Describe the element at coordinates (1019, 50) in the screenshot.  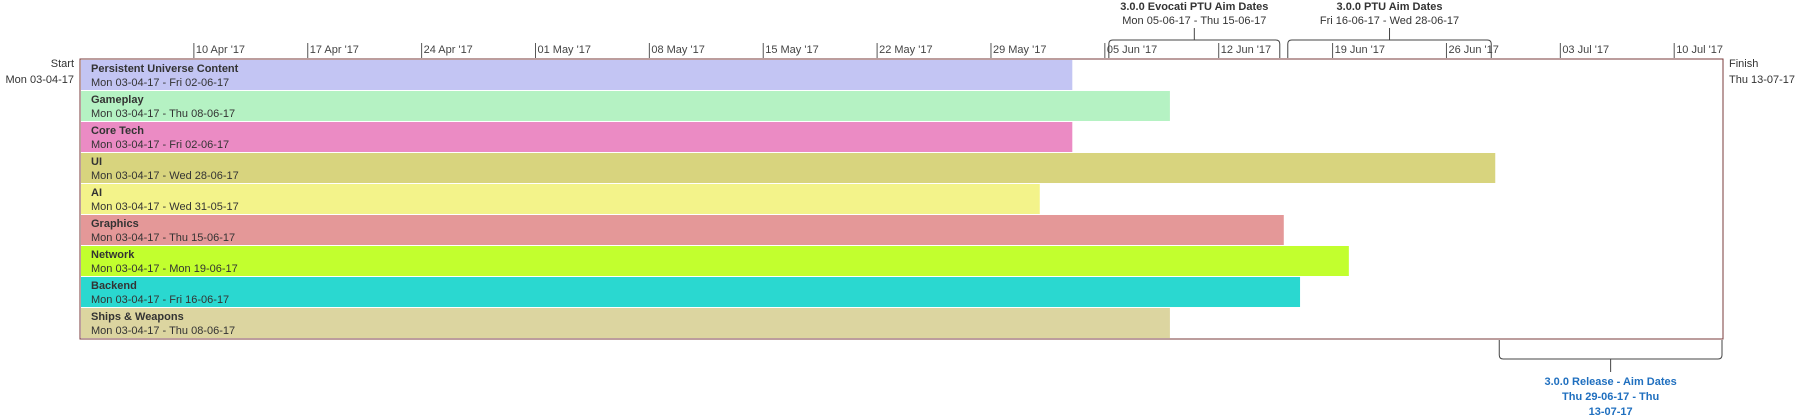
I see `axis-tick-label: 29 May '17` at that location.